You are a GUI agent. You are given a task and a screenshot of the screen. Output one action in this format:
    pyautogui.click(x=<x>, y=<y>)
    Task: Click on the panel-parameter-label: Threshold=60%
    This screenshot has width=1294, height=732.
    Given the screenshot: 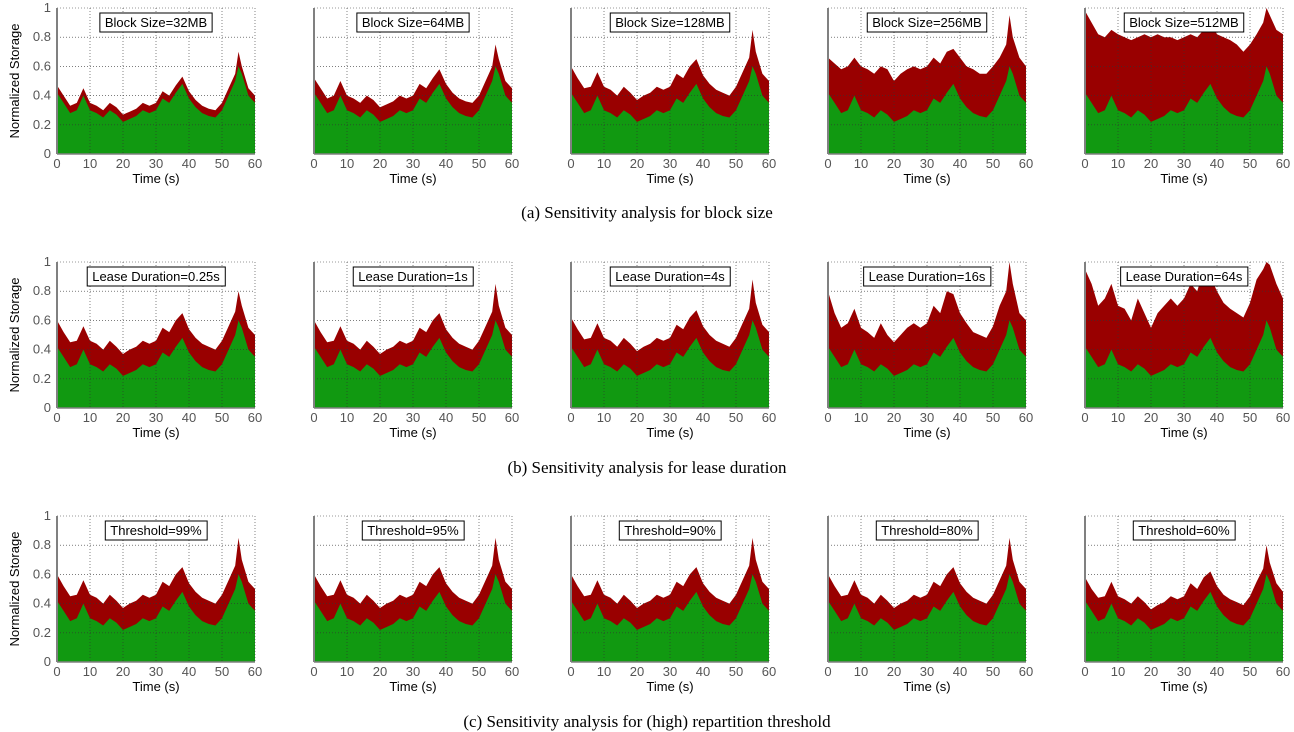 What is the action you would take?
    pyautogui.click(x=1184, y=530)
    